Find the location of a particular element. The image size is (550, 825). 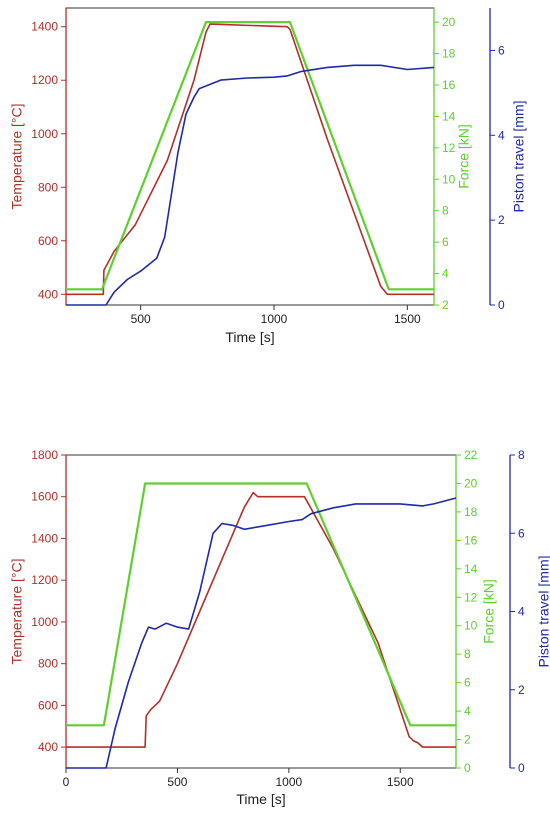

x-tick-label: 0 is located at coordinates (66, 782).